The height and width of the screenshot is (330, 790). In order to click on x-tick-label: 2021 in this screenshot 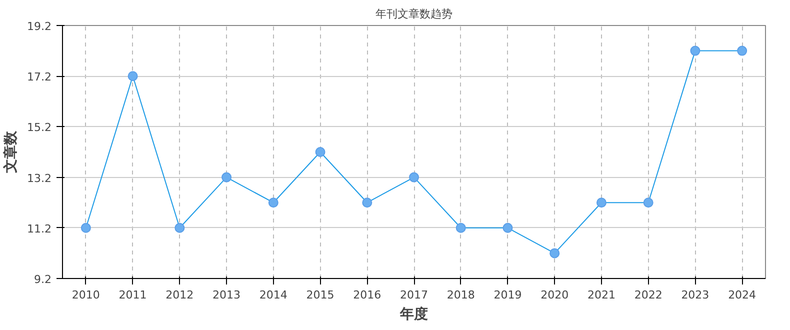, I will do `click(601, 295)`.